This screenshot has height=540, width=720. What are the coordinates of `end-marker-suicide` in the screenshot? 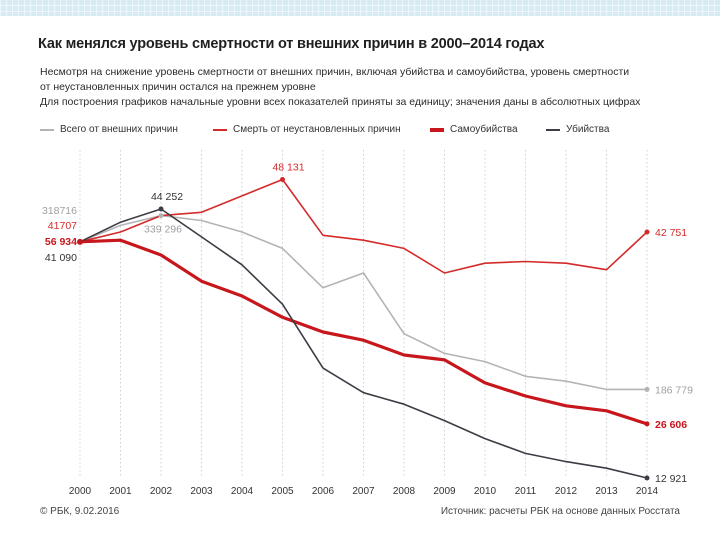 It's located at (647, 424).